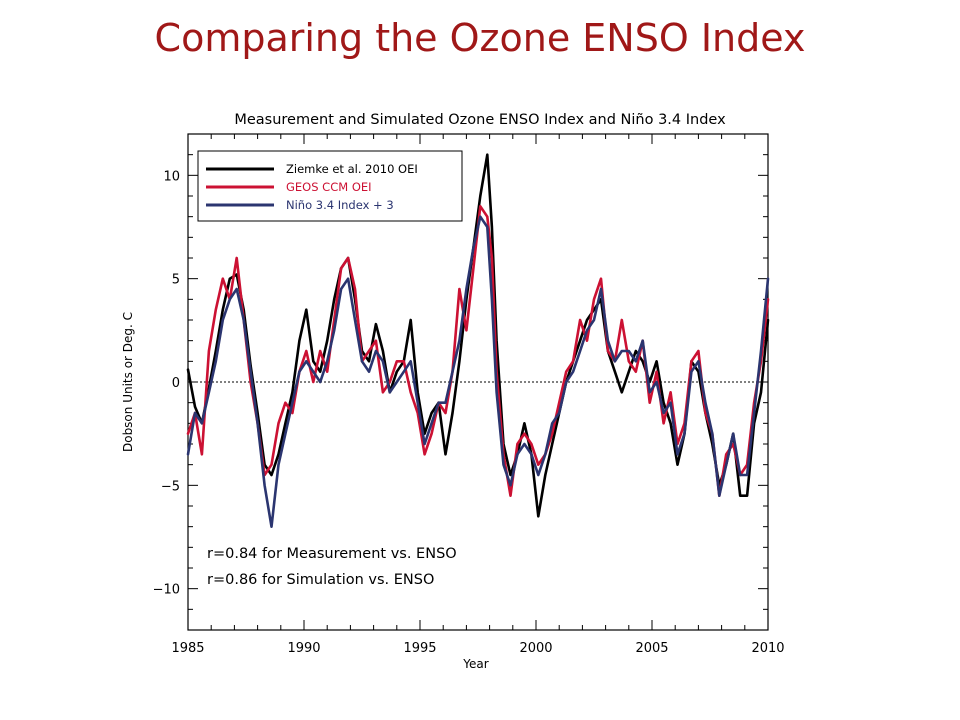 This screenshot has height=720, width=960. I want to click on x-tick-label: 1985, so click(187, 648).